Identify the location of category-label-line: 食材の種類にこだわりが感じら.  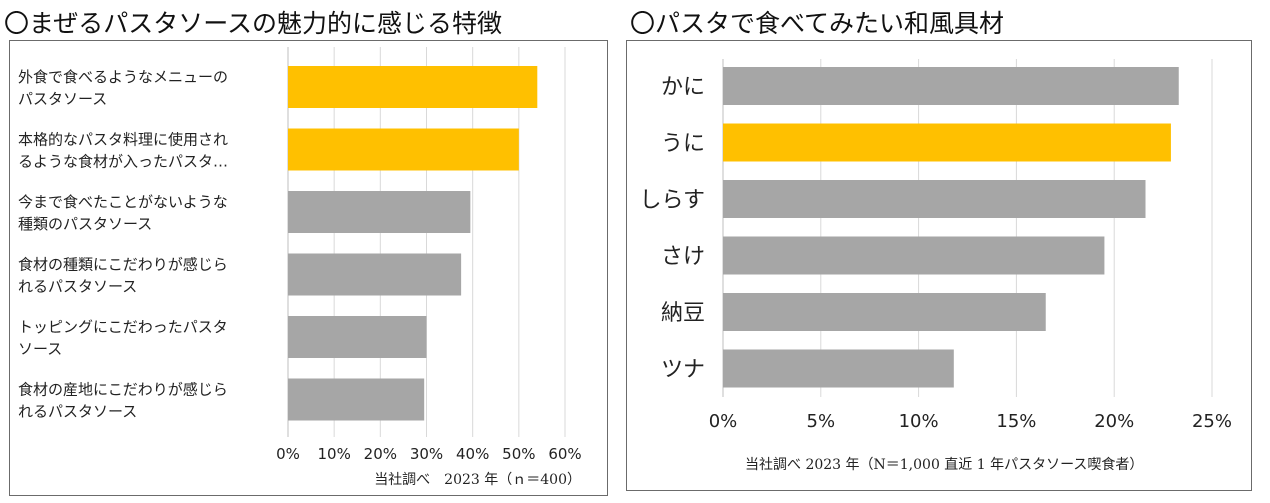
(123, 265).